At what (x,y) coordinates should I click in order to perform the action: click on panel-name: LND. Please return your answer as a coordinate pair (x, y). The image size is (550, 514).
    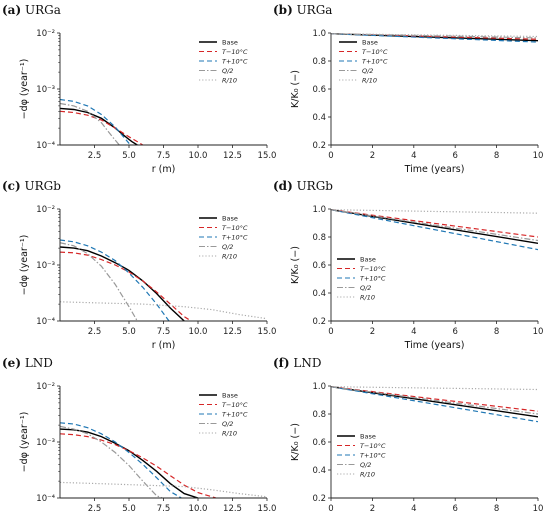
    Looking at the image, I should click on (306, 363).